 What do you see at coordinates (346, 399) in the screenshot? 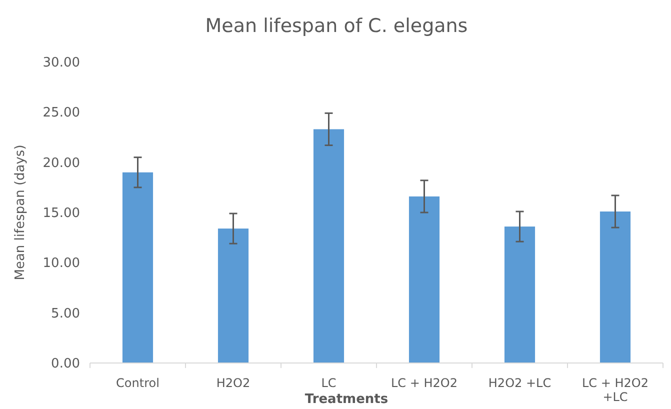
I see `x-axis-title: Treatments` at bounding box center [346, 399].